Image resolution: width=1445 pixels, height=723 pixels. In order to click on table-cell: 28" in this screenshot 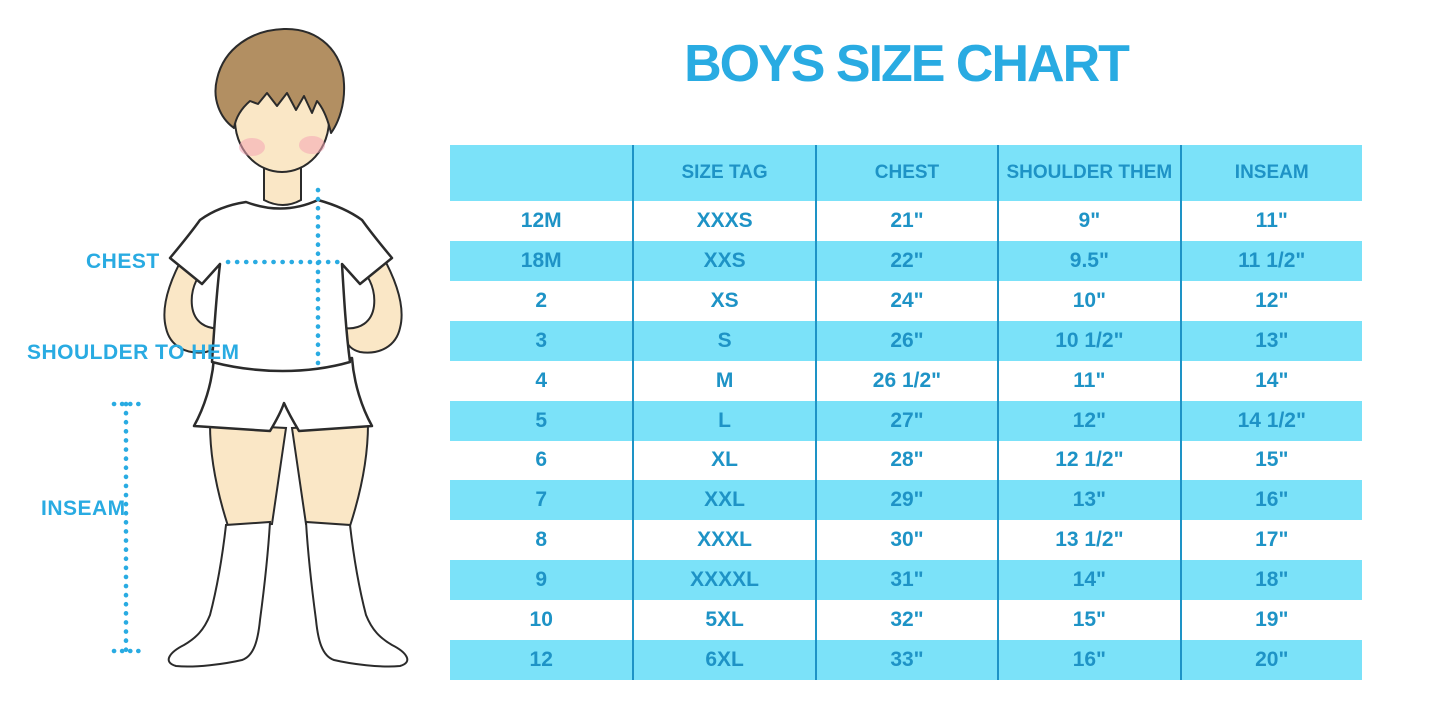, I will do `click(905, 460)`.